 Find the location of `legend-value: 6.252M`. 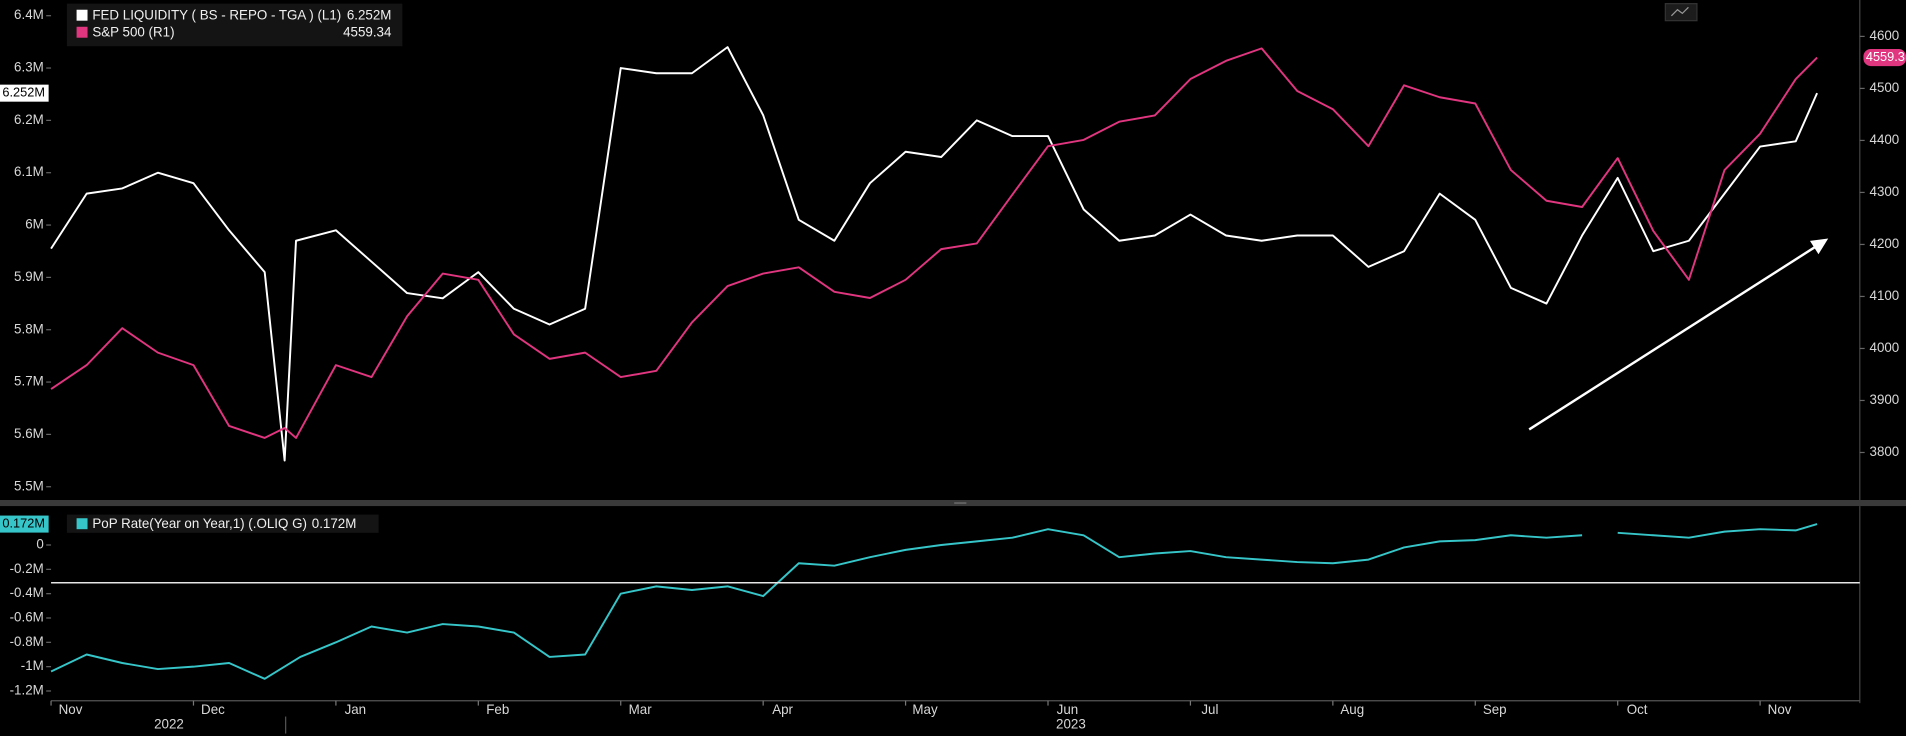

legend-value: 6.252M is located at coordinates (369, 14).